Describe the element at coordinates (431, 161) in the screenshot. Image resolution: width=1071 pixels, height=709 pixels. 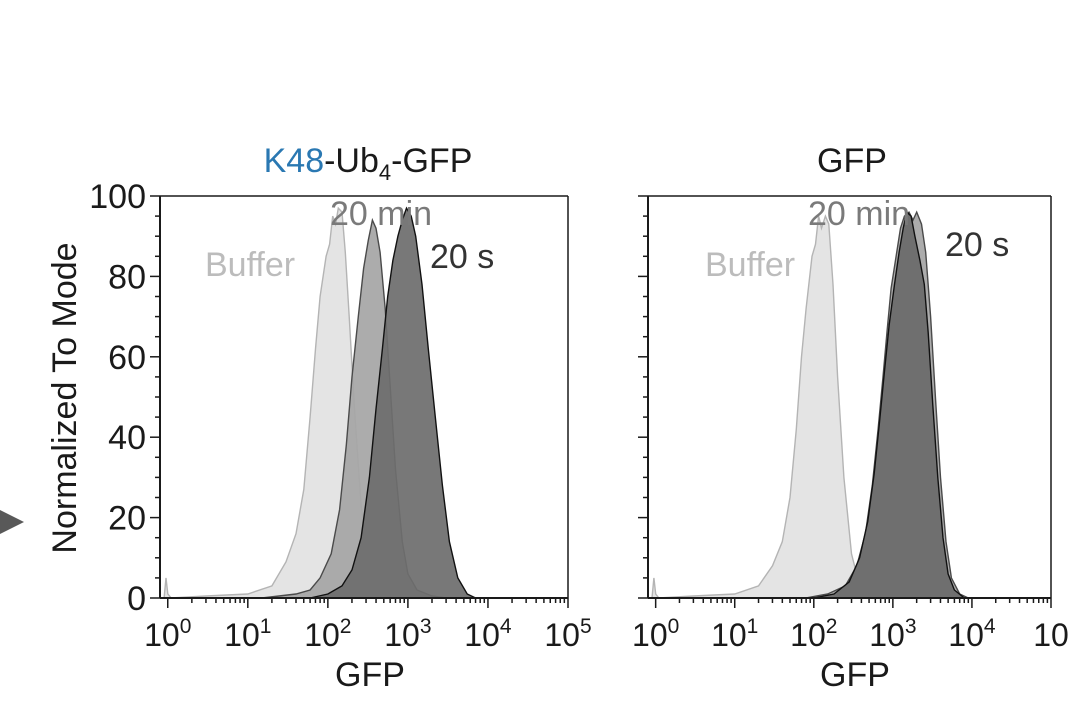
I see `chart-title-suffix: -GFP` at that location.